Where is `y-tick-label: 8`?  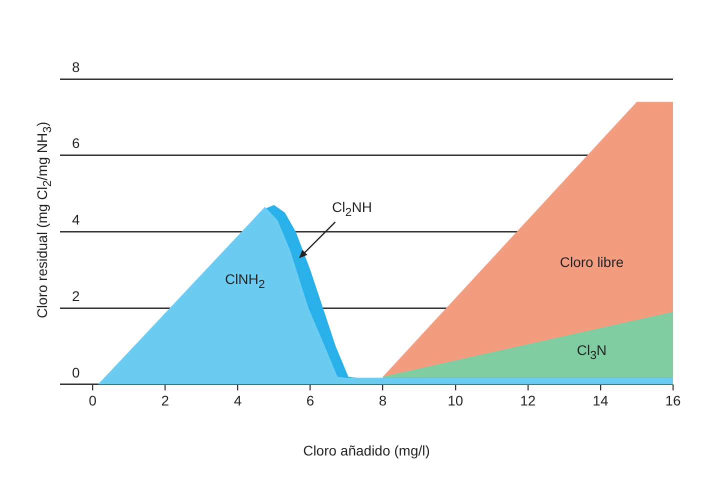 y-tick-label: 8 is located at coordinates (76, 66).